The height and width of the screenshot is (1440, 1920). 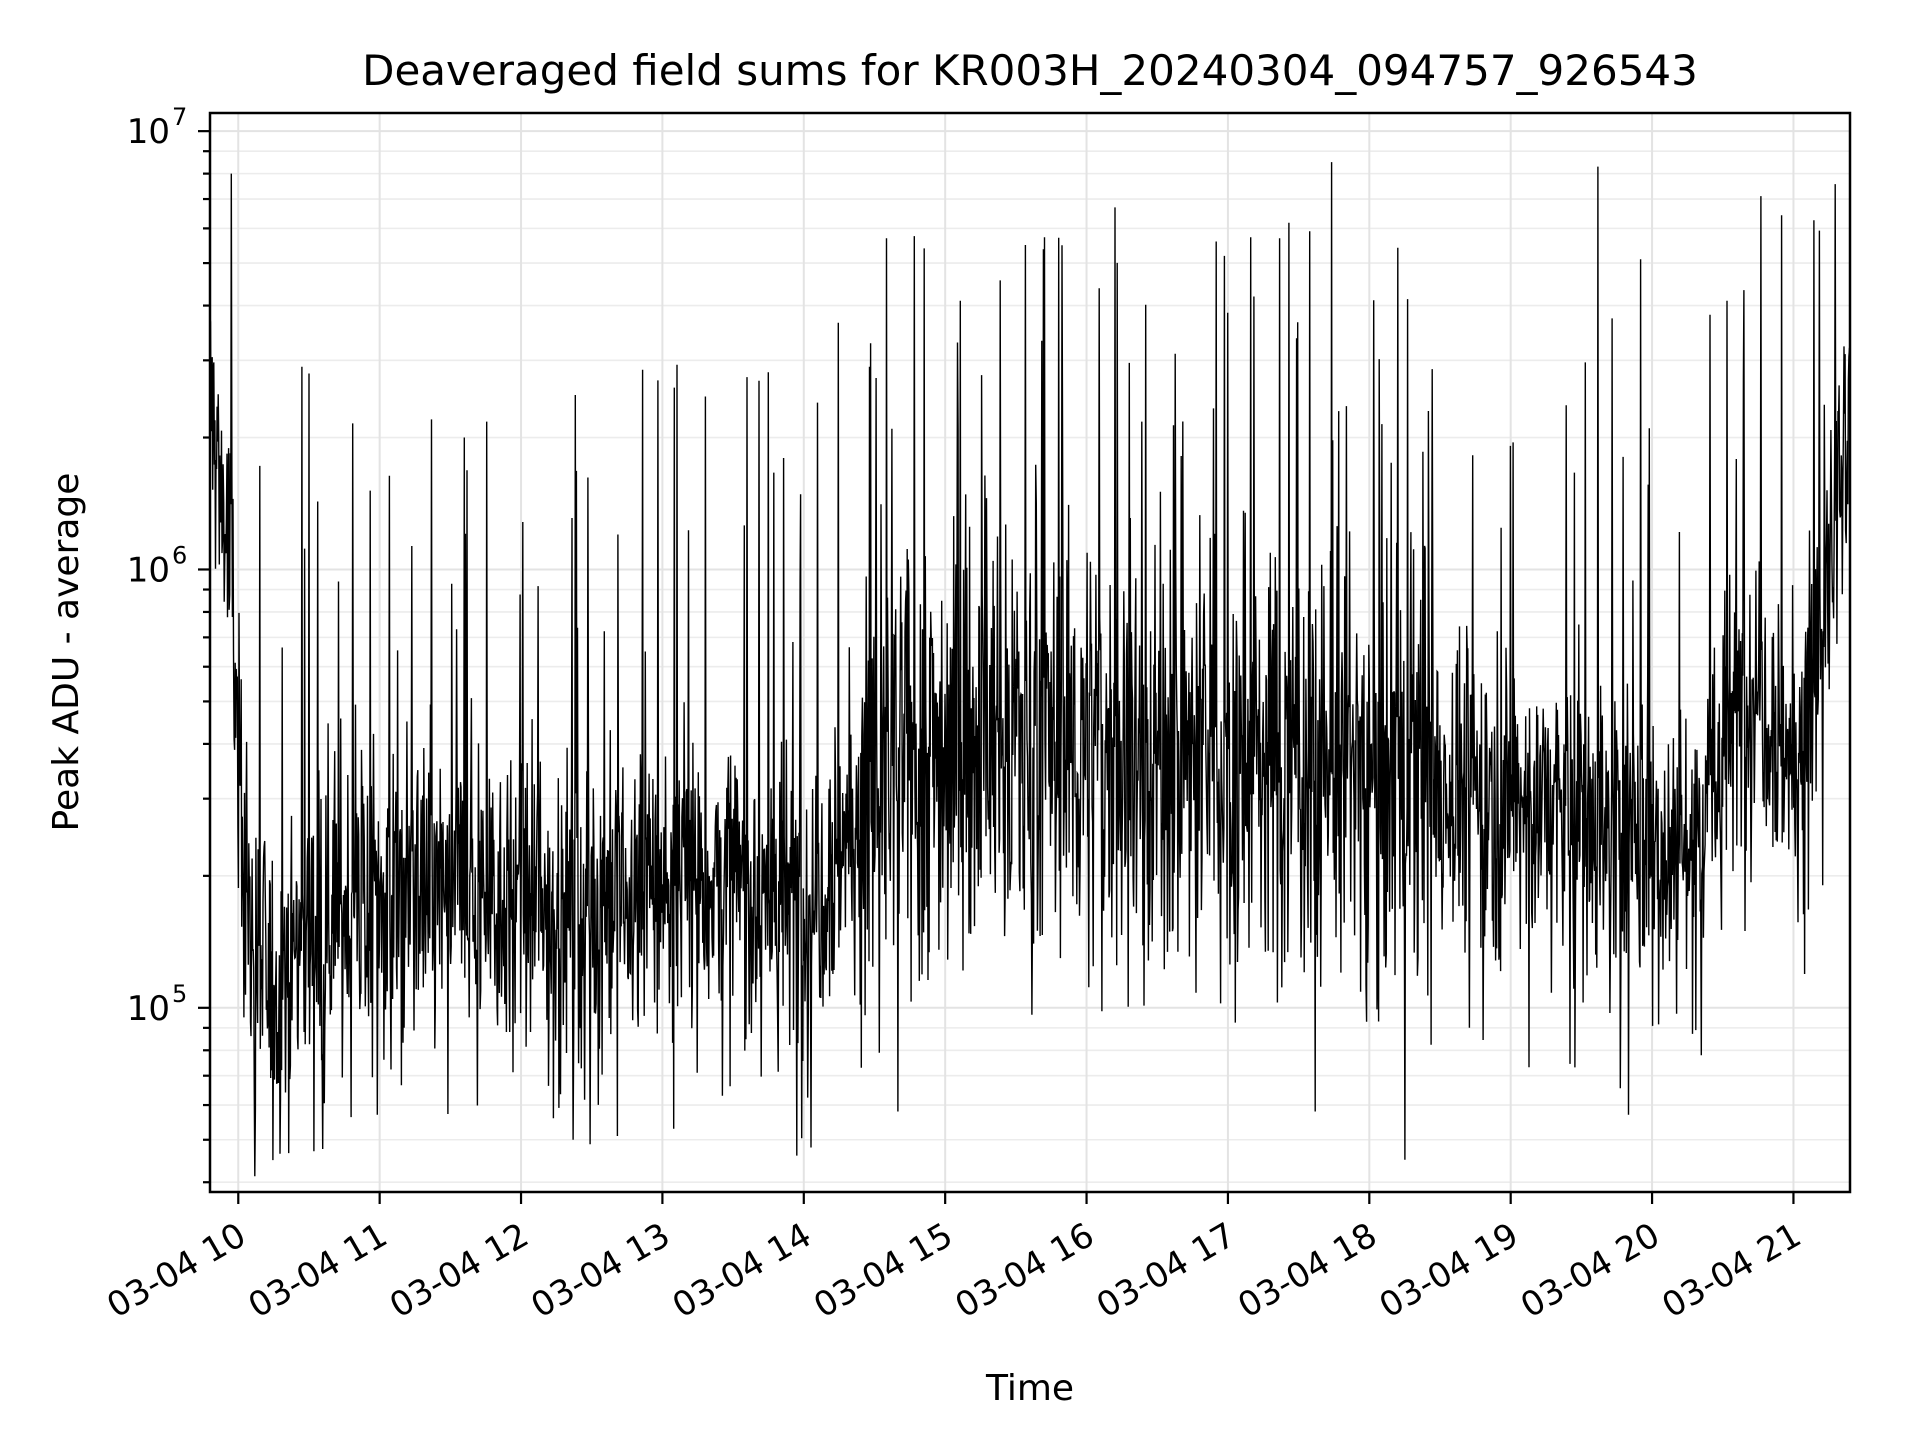 What do you see at coordinates (459, 1270) in the screenshot?
I see `x-tick-label: 03-04 12` at bounding box center [459, 1270].